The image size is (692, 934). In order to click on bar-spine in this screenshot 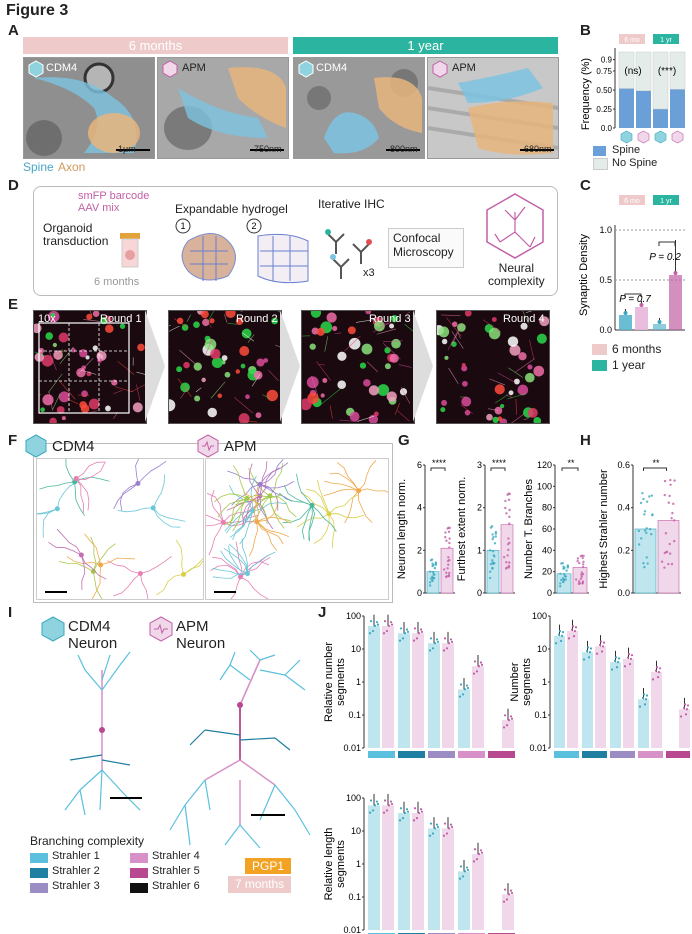, I will do `click(660, 118)`.